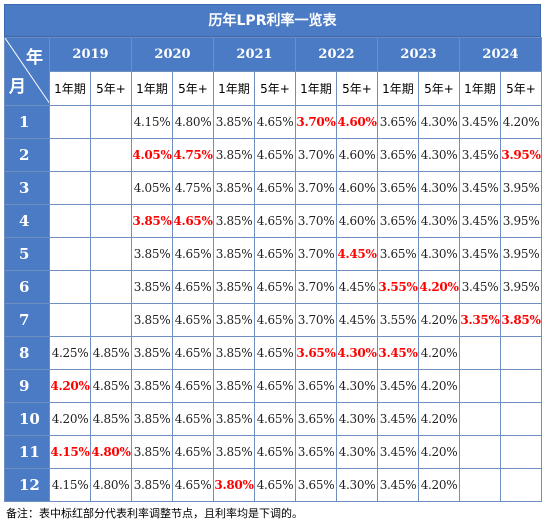 Image resolution: width=545 pixels, height=527 pixels. Describe the element at coordinates (27, 320) in the screenshot. I see `month-label: 7` at that location.